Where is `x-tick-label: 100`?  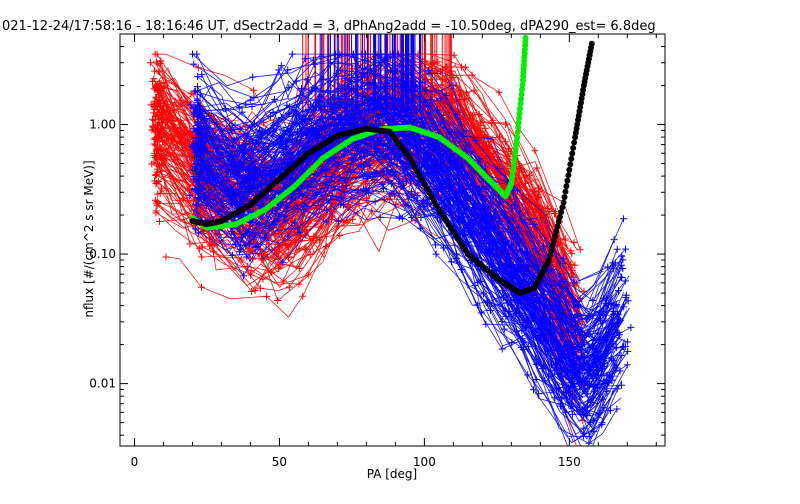
x-tick-label: 100 is located at coordinates (424, 462).